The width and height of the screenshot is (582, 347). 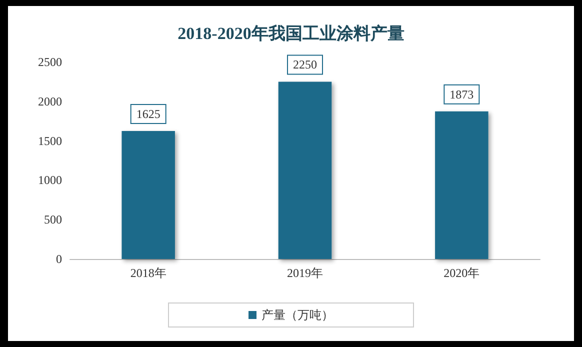 What do you see at coordinates (298, 315) in the screenshot?
I see `legend-label: 产量（万吨）` at bounding box center [298, 315].